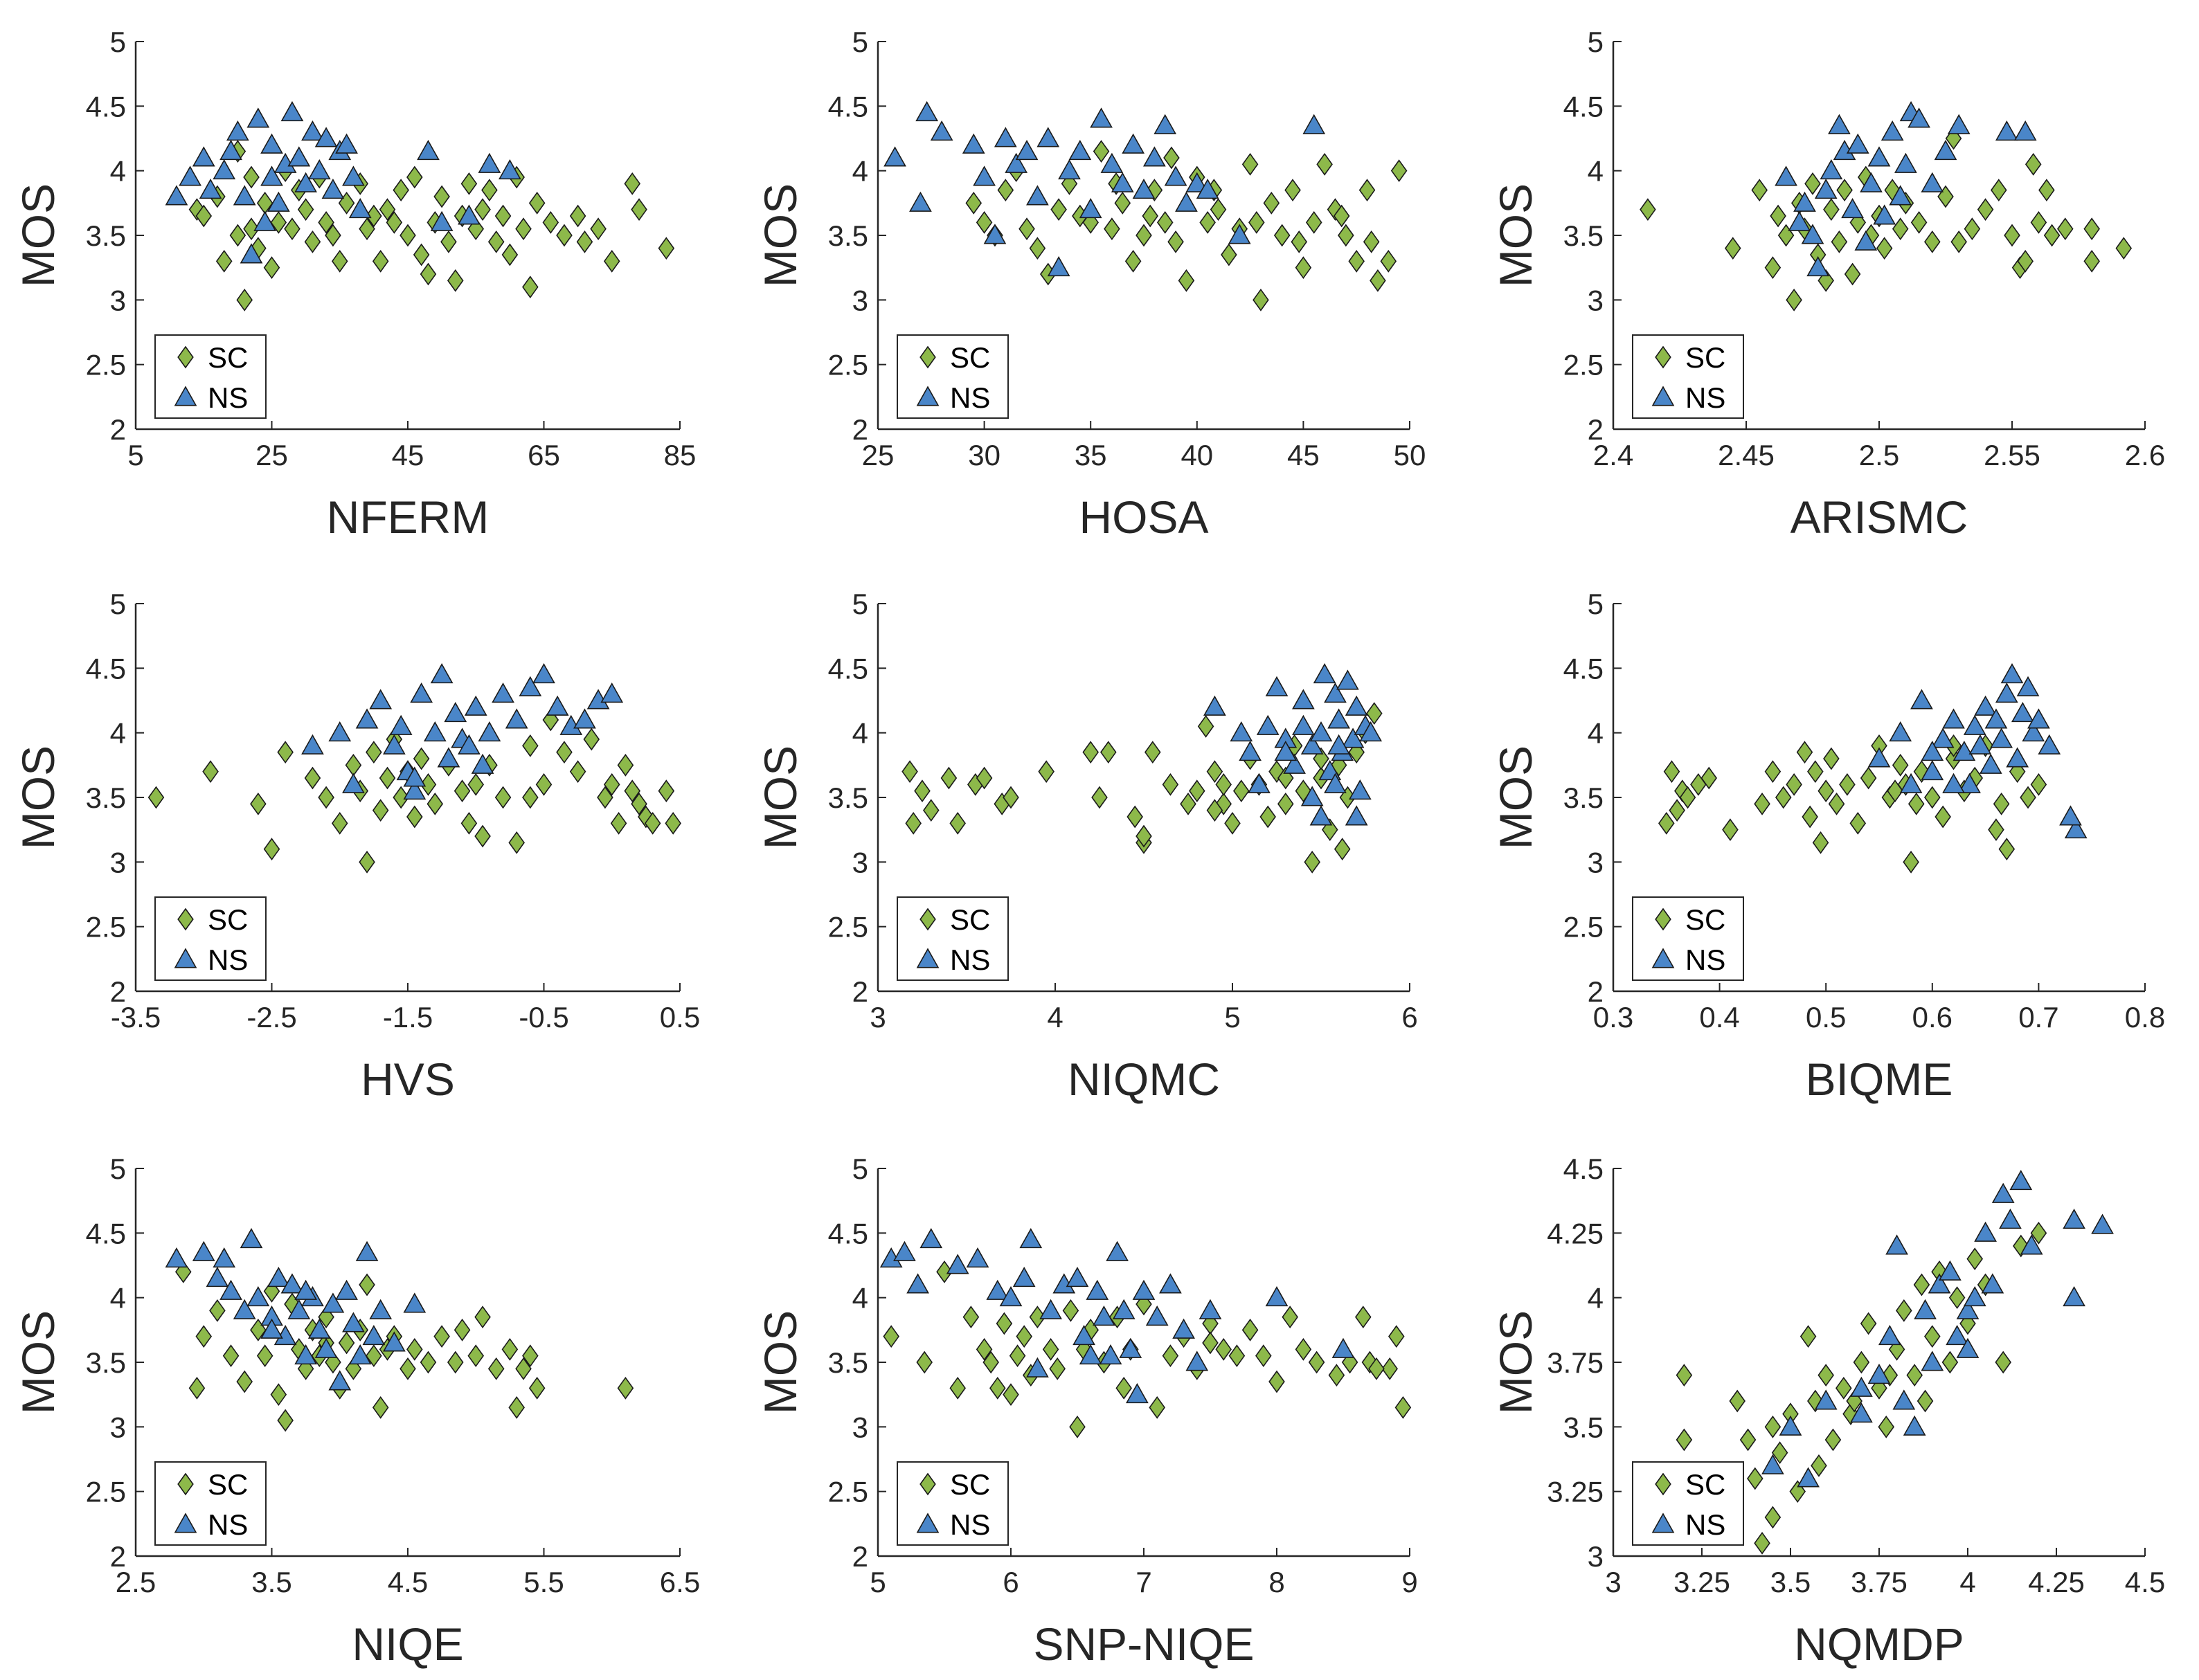 This screenshot has height=1680, width=2199. Describe the element at coordinates (878, 1017) in the screenshot. I see `x-tick-label: 3` at that location.